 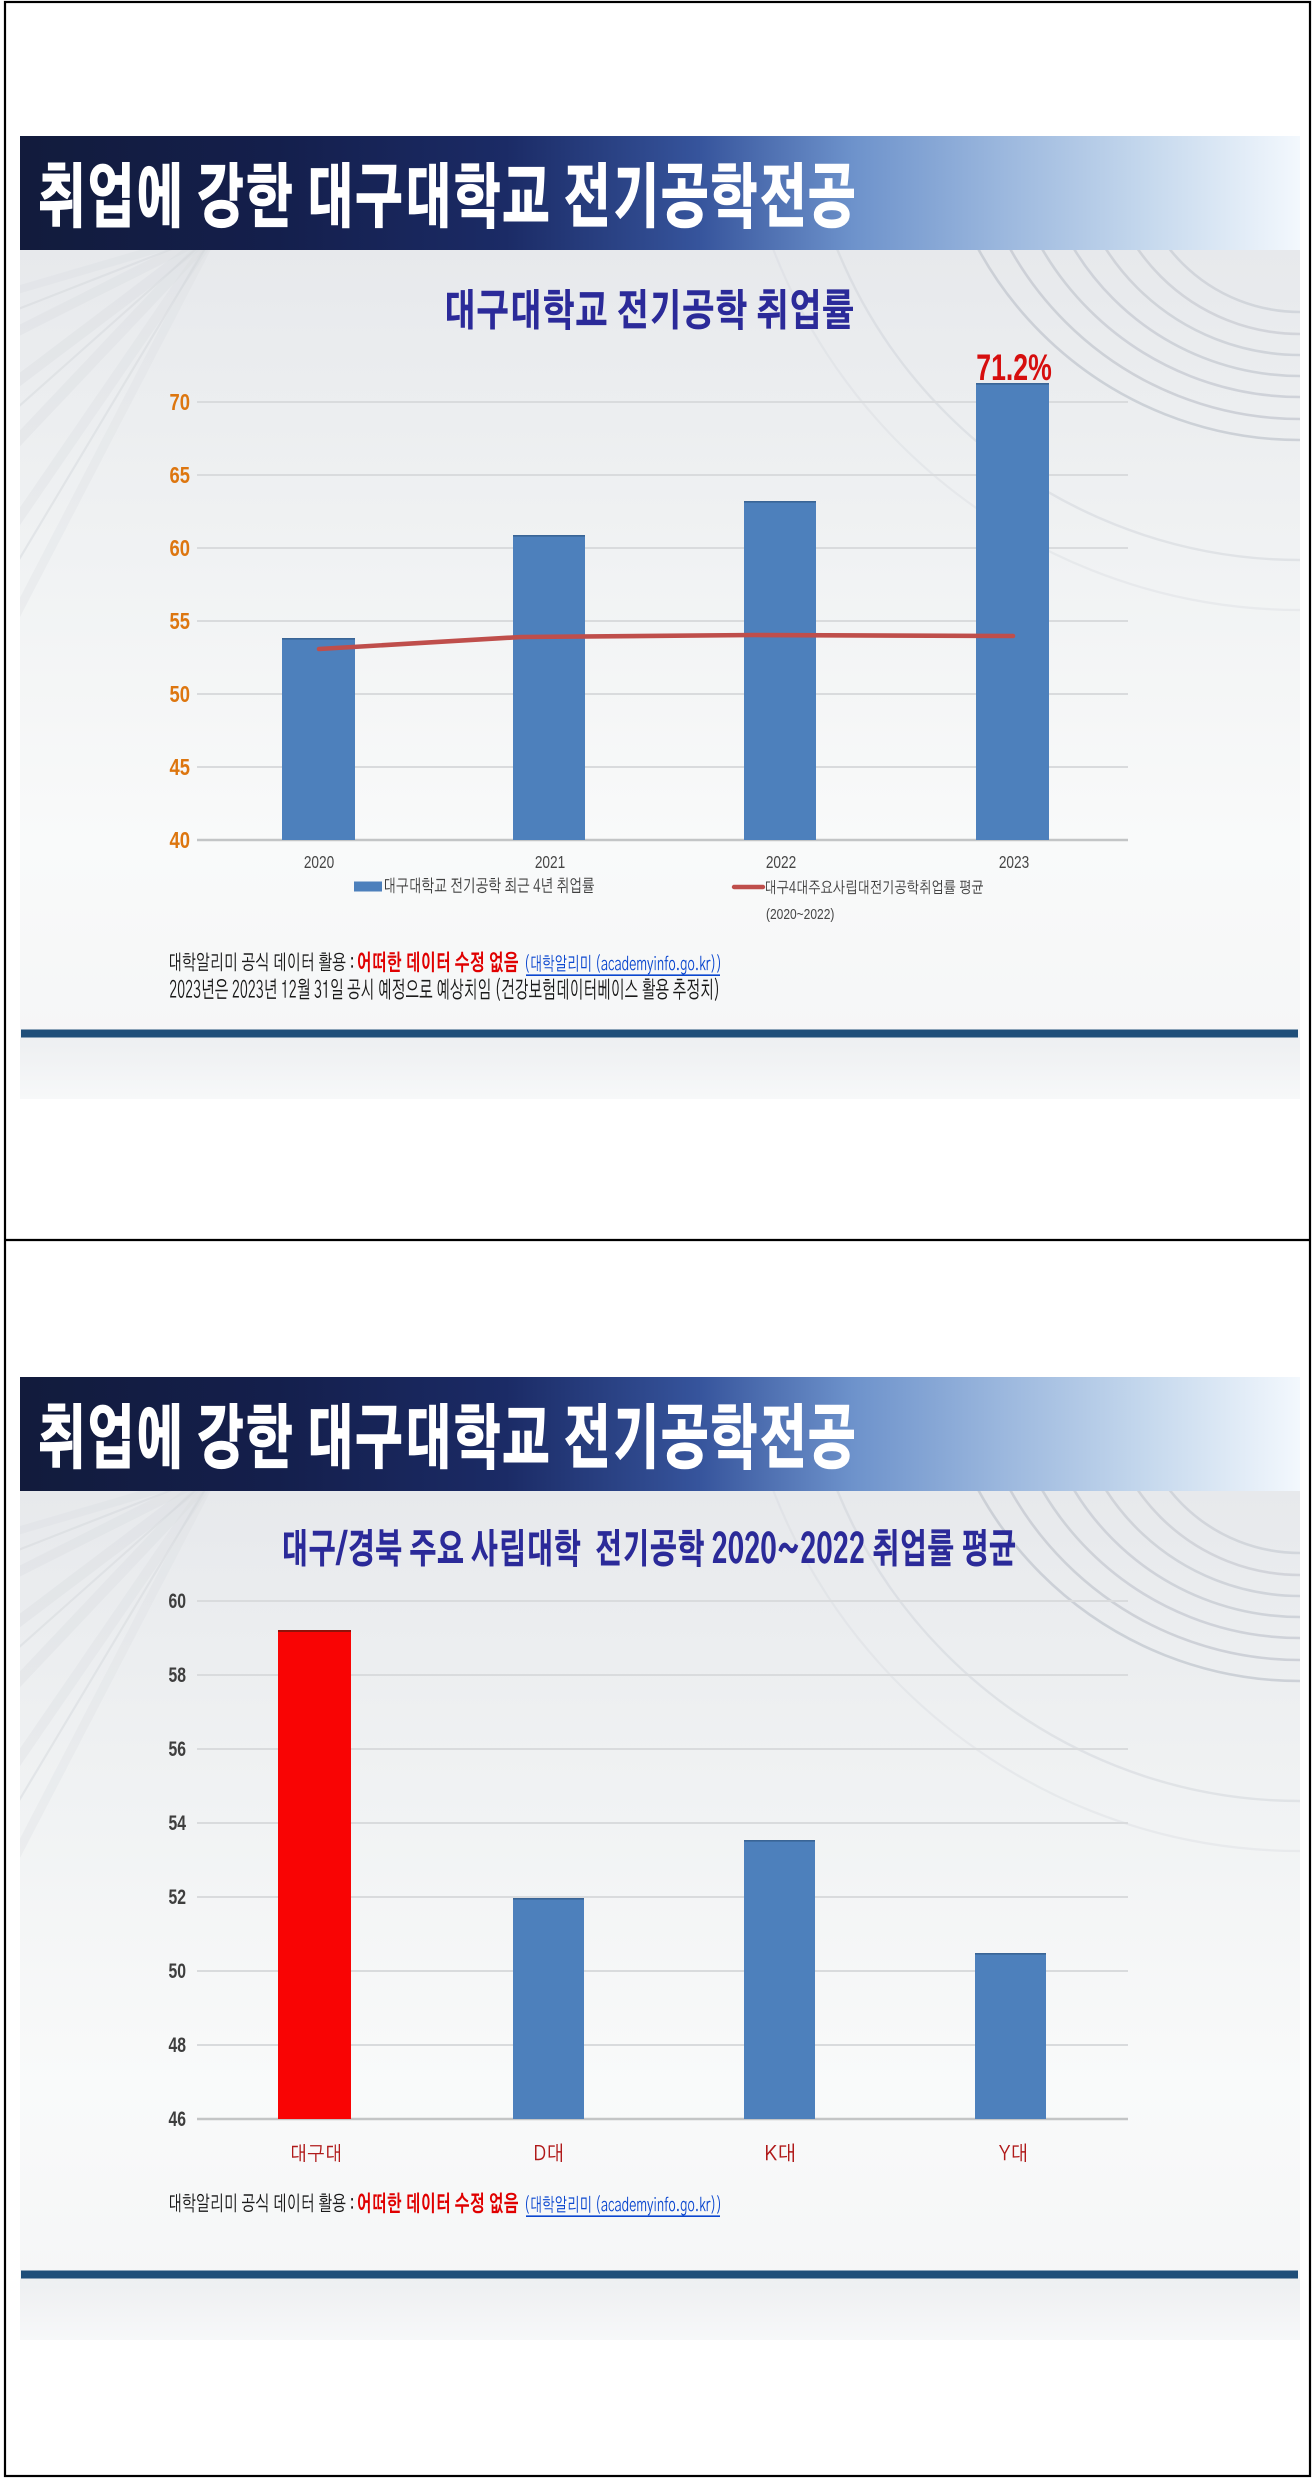 I want to click on svg-text: 52, so click(x=177, y=1897).